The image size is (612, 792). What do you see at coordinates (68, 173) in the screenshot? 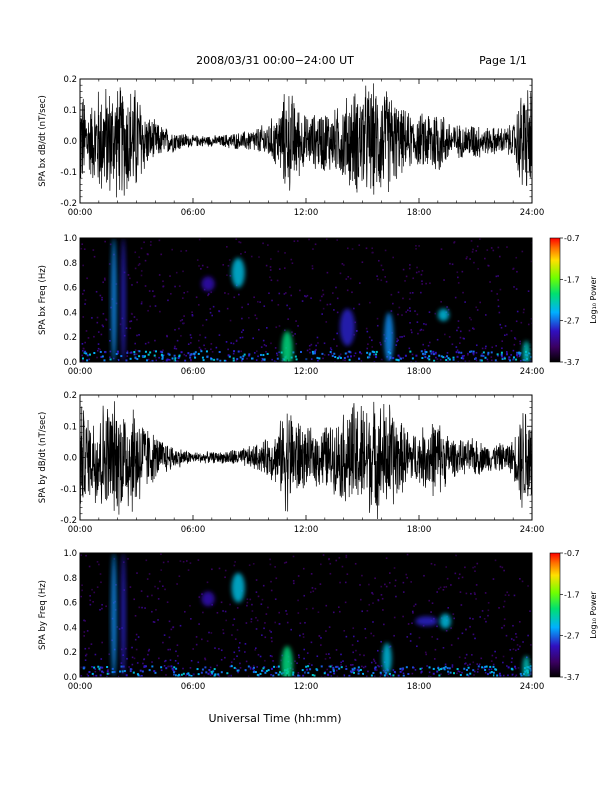
I see `y-tick-label: -0.1` at bounding box center [68, 173].